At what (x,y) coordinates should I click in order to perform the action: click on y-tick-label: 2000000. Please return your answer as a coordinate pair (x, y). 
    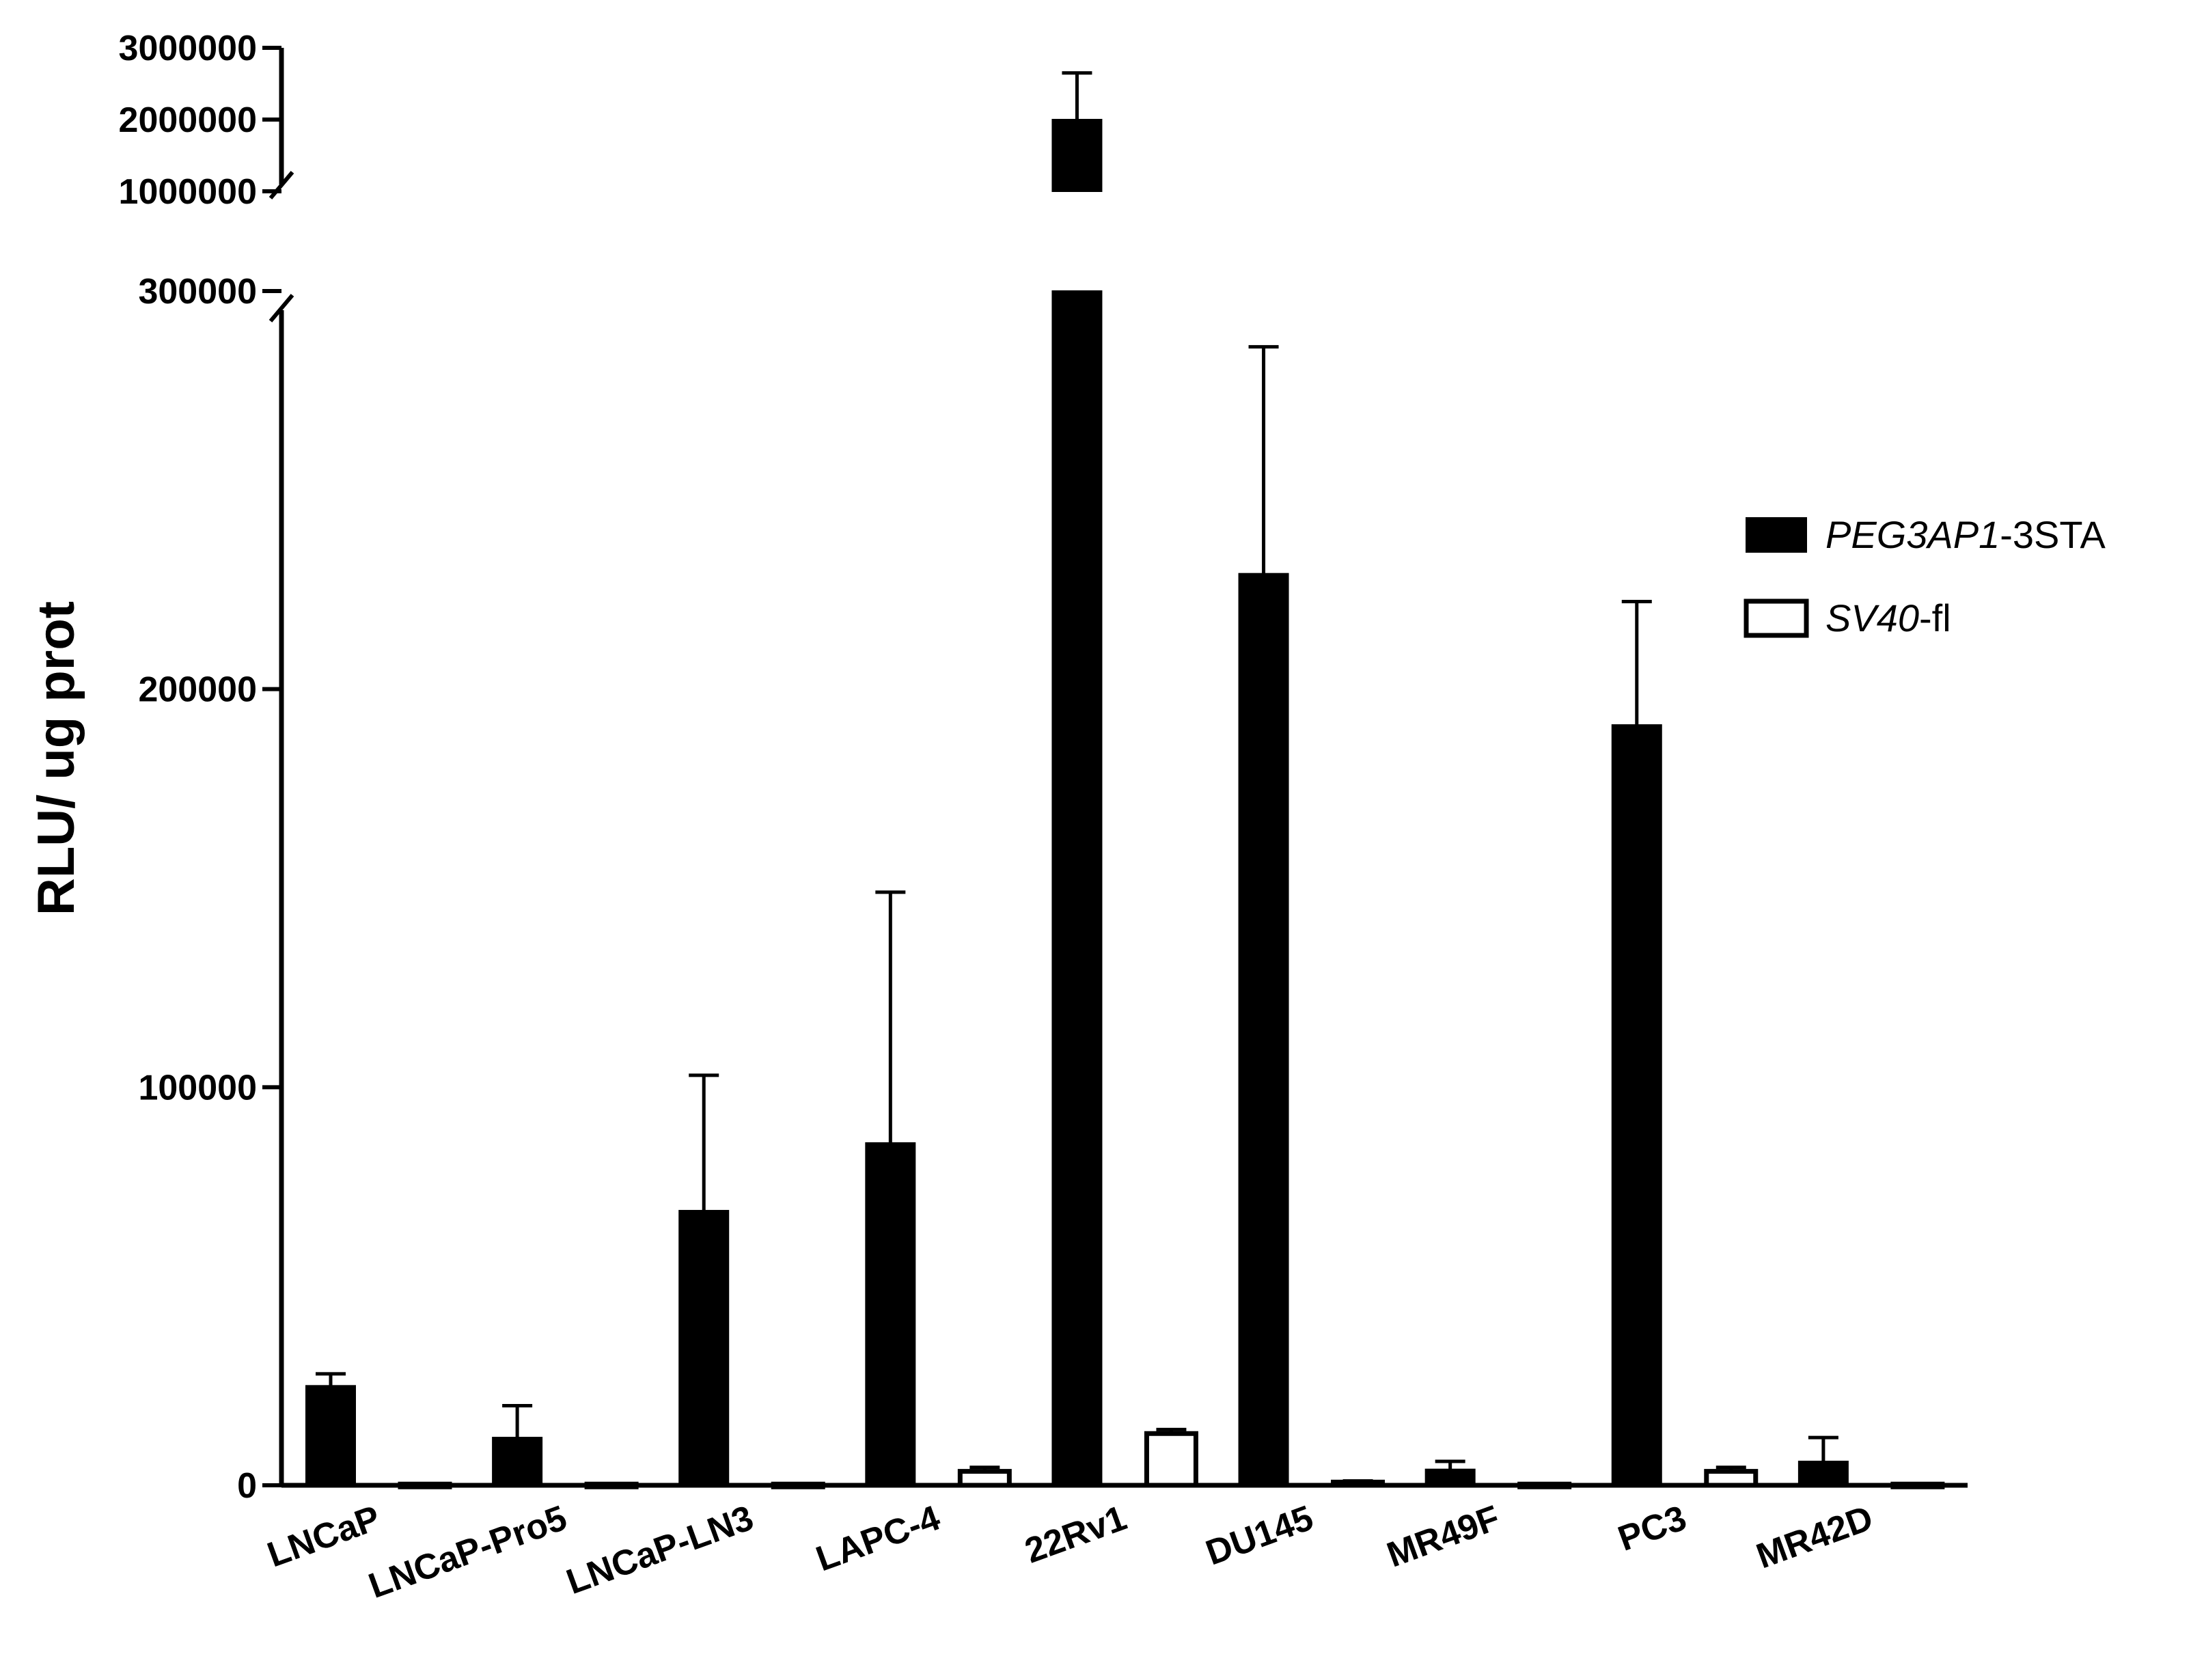
    Looking at the image, I should click on (188, 120).